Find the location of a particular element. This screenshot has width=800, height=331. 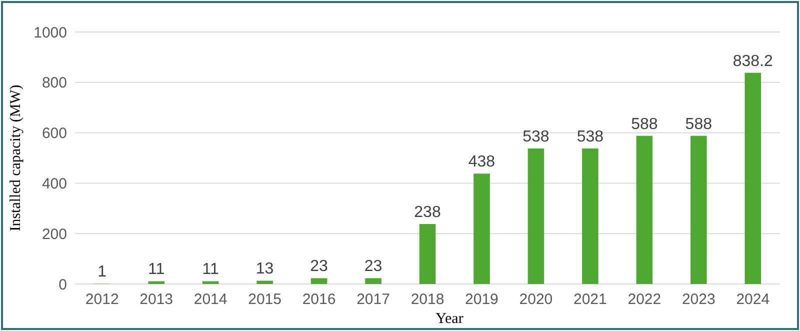

y-tick-label: 0 is located at coordinates (62, 285).